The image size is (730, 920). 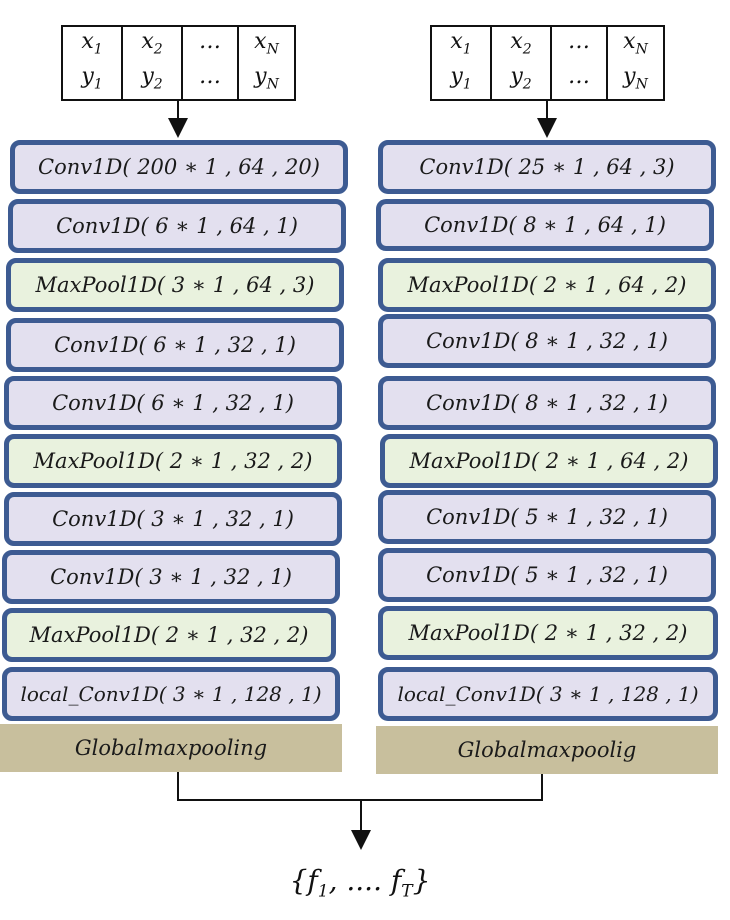 What do you see at coordinates (266, 60) in the screenshot?
I see `left-input-cell: xN yN` at bounding box center [266, 60].